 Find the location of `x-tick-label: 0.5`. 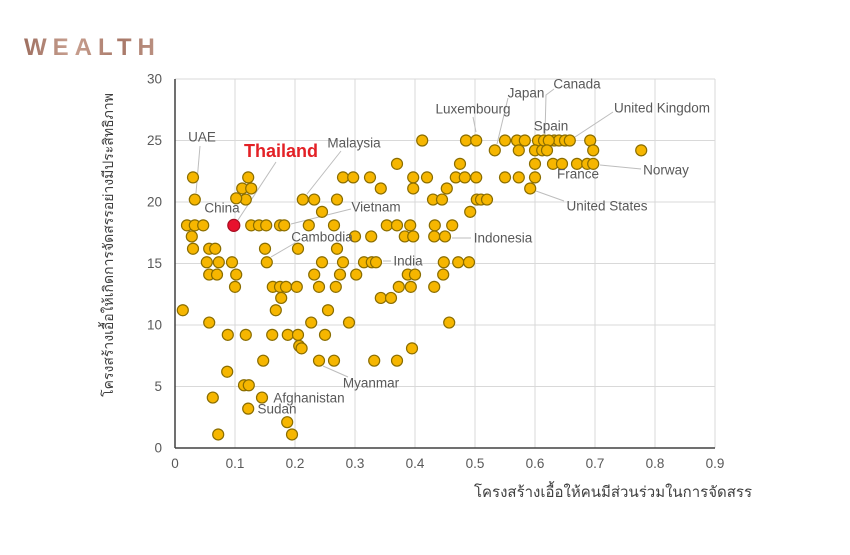

x-tick-label: 0.5 is located at coordinates (475, 463).